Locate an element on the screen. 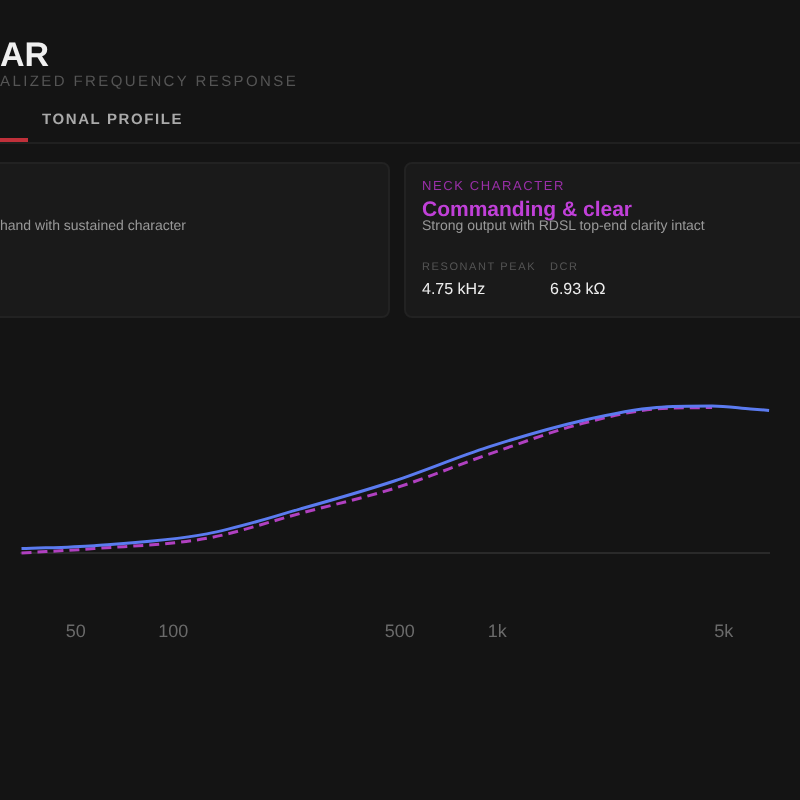  x-tick-label: 50 is located at coordinates (75, 630).